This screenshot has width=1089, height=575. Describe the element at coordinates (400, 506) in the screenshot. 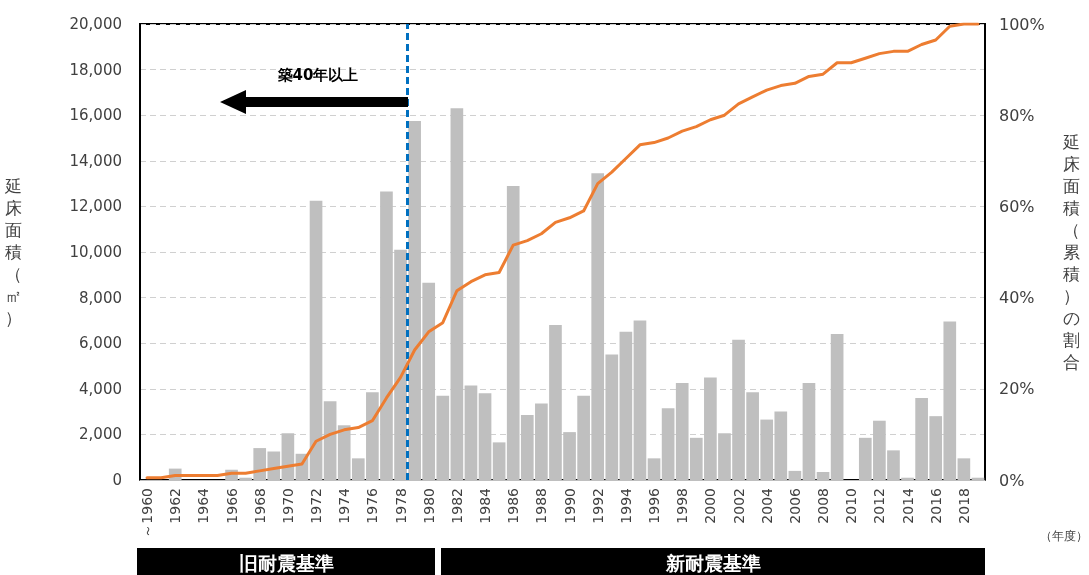

I see `x-tick-label: 1978` at that location.